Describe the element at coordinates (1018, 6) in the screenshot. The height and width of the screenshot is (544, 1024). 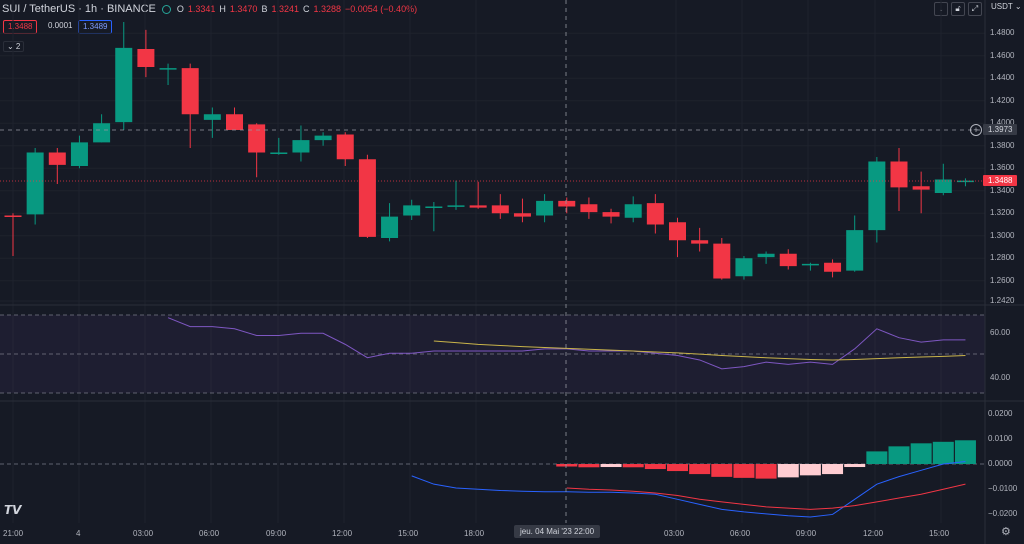
I see `chevron-down-icon: ⌄` at that location.